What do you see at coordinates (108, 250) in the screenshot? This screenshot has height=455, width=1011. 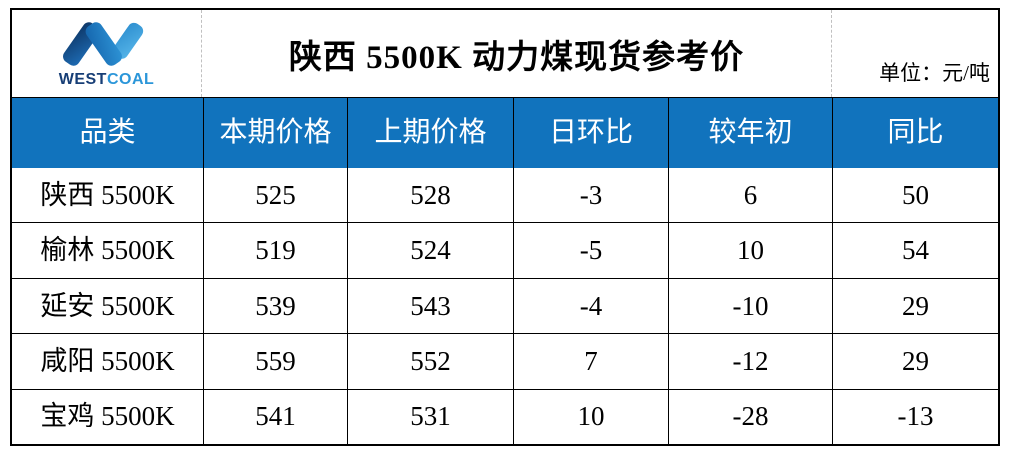 I see `cell-category: 榆林 5500K` at bounding box center [108, 250].